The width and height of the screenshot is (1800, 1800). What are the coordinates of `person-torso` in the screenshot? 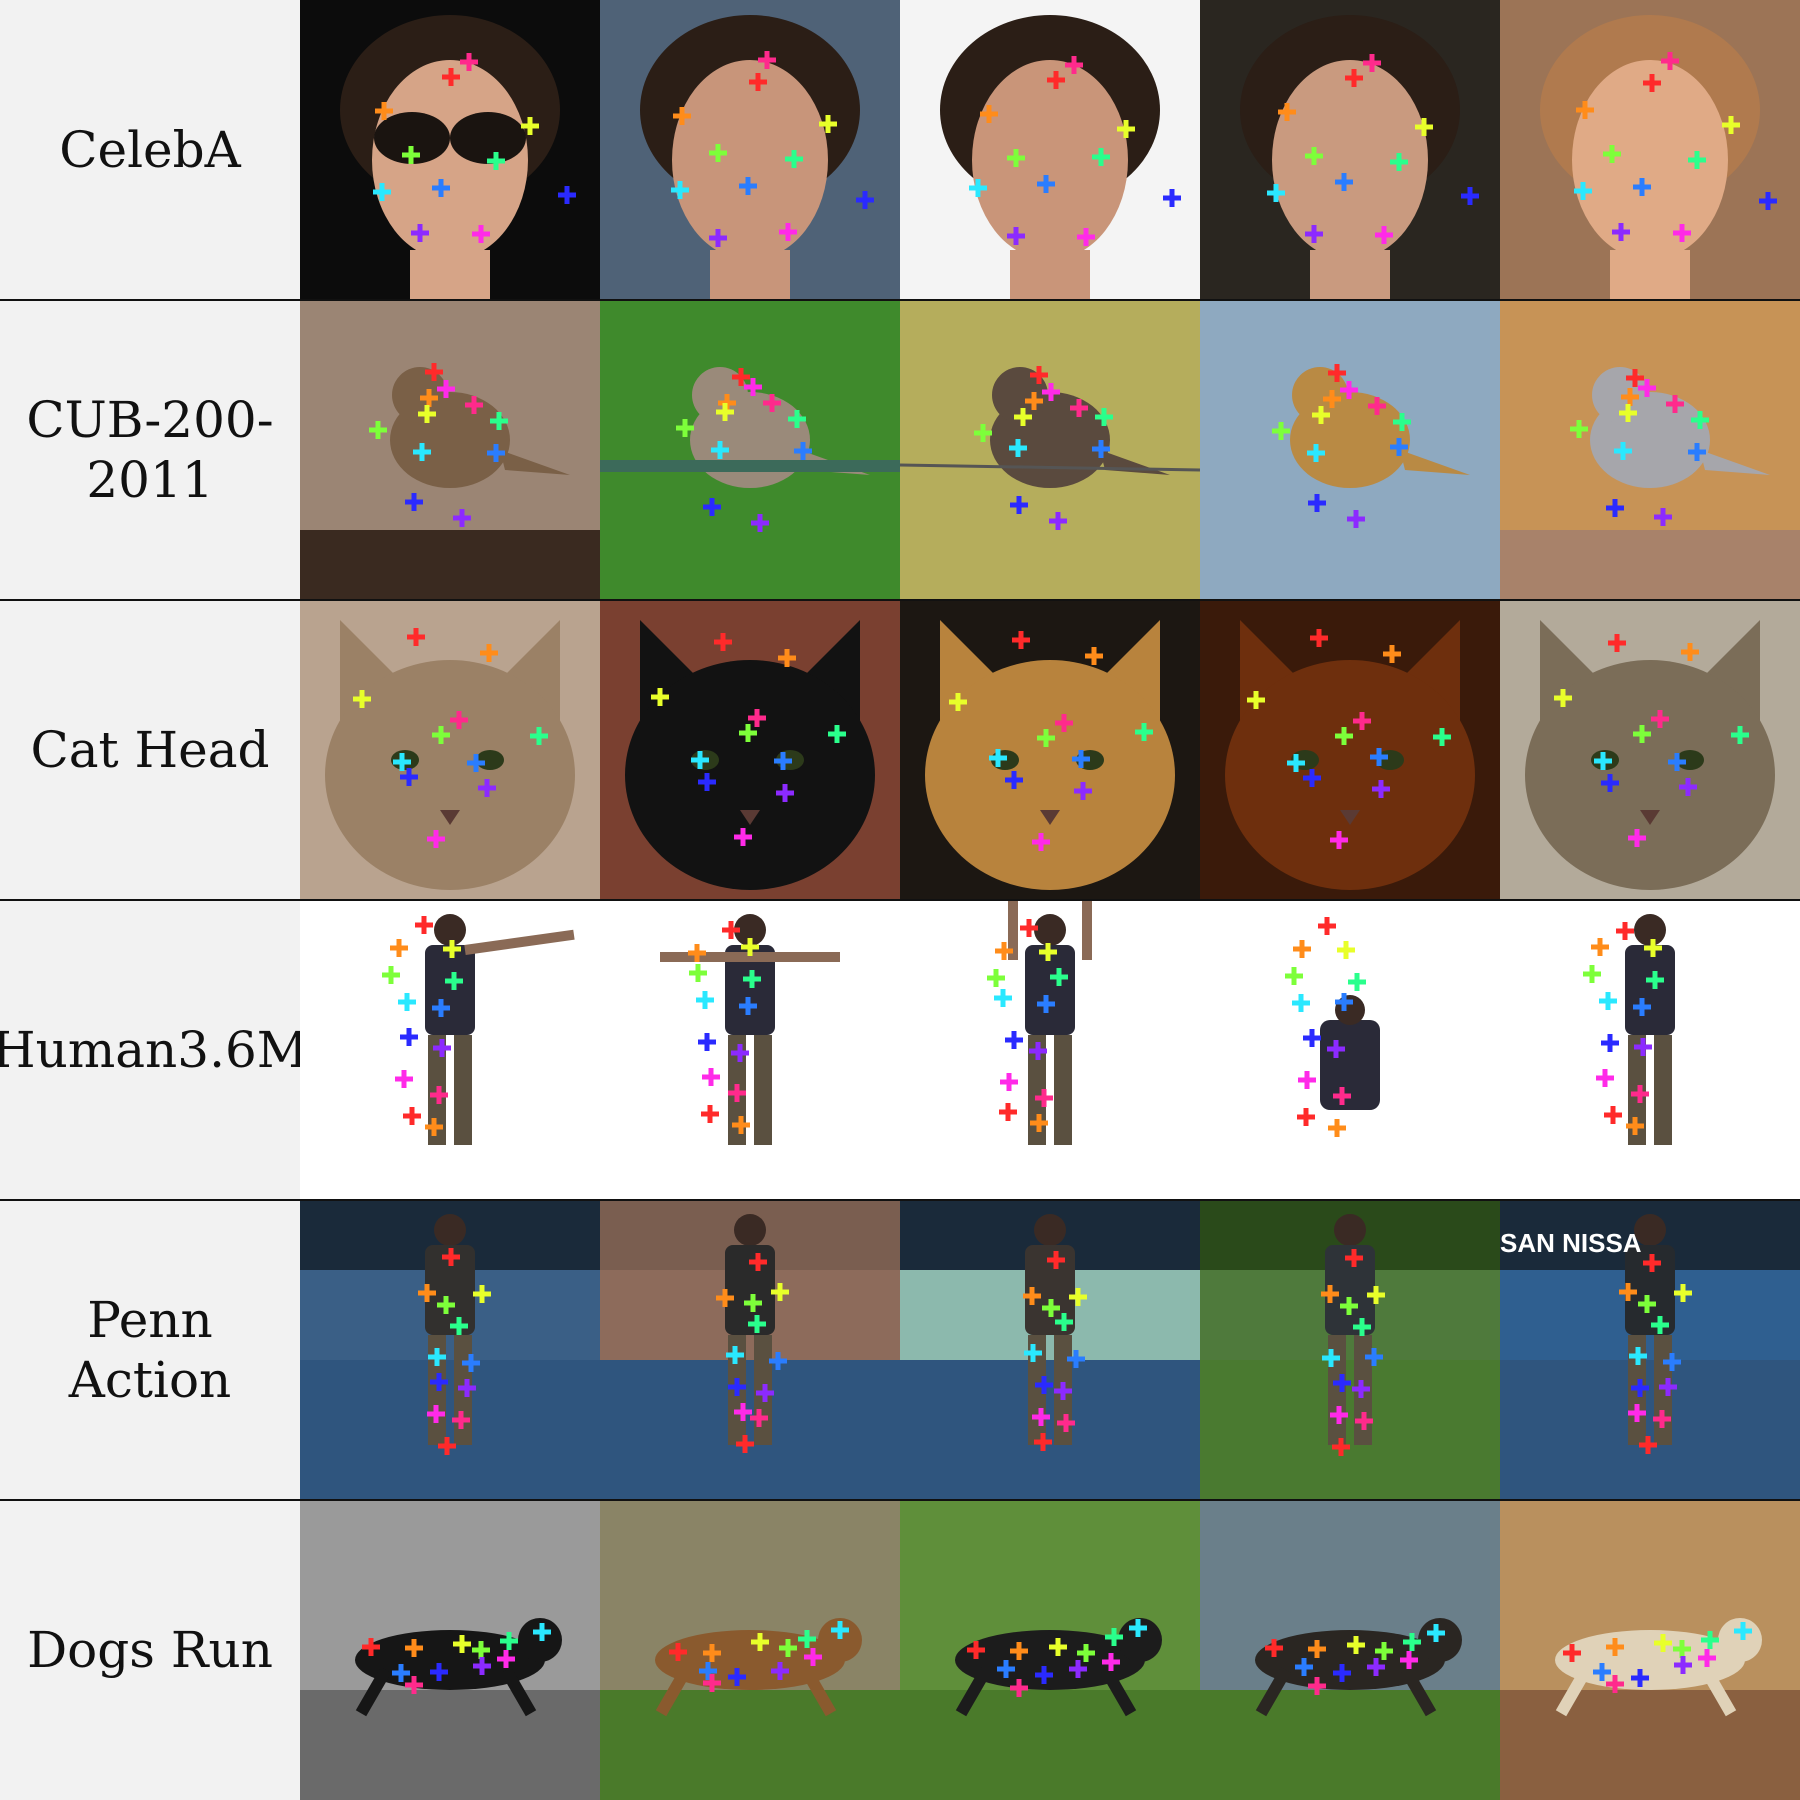 It's located at (750, 990).